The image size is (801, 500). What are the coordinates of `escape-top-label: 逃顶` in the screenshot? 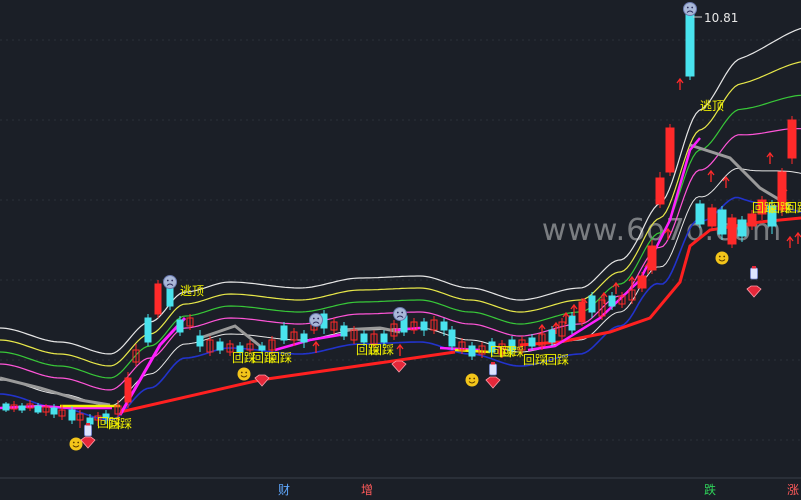 It's located at (192, 291).